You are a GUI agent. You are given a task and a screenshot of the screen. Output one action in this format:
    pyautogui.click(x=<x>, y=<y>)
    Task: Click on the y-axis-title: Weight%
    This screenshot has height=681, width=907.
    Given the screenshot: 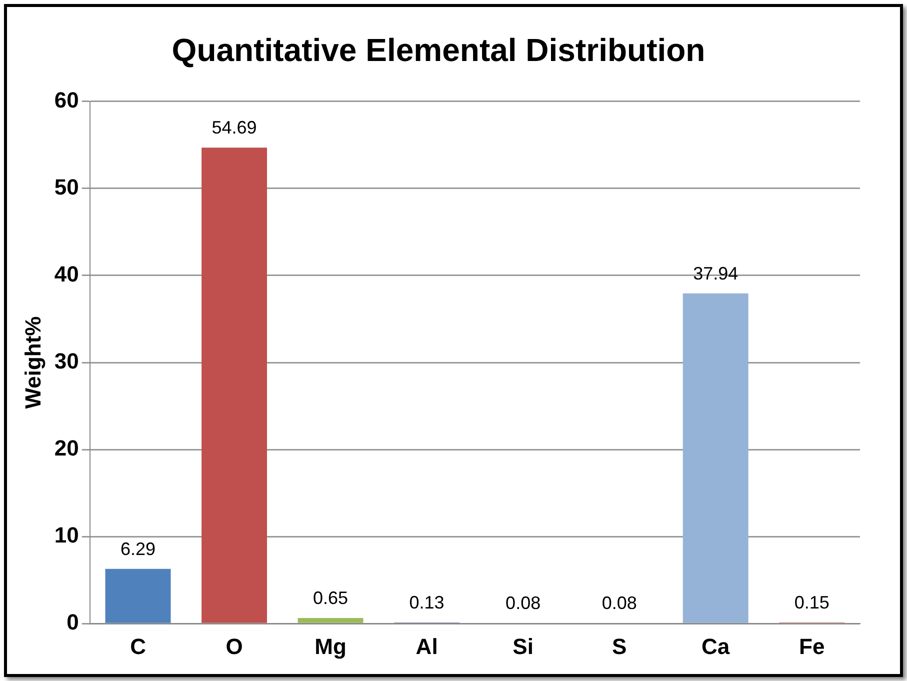 What is the action you would take?
    pyautogui.click(x=33, y=362)
    